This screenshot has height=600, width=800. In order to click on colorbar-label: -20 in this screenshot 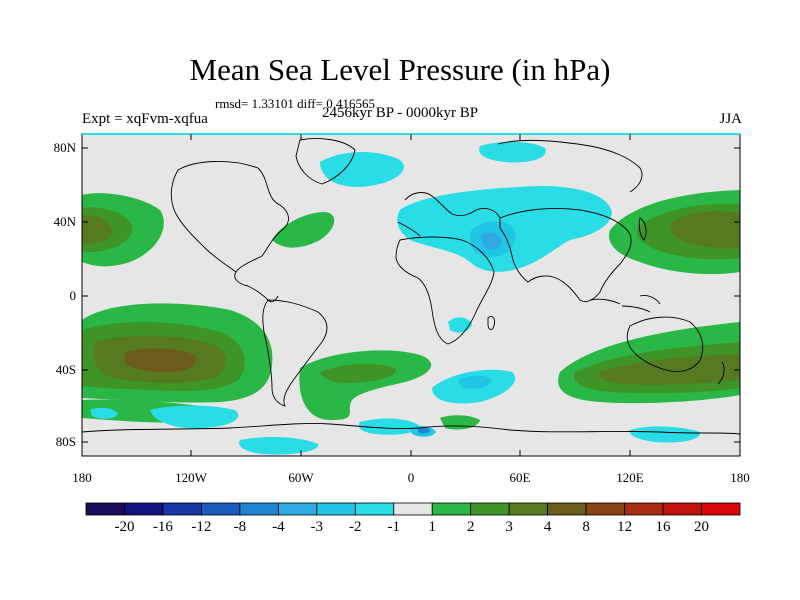, I will do `click(124, 527)`.